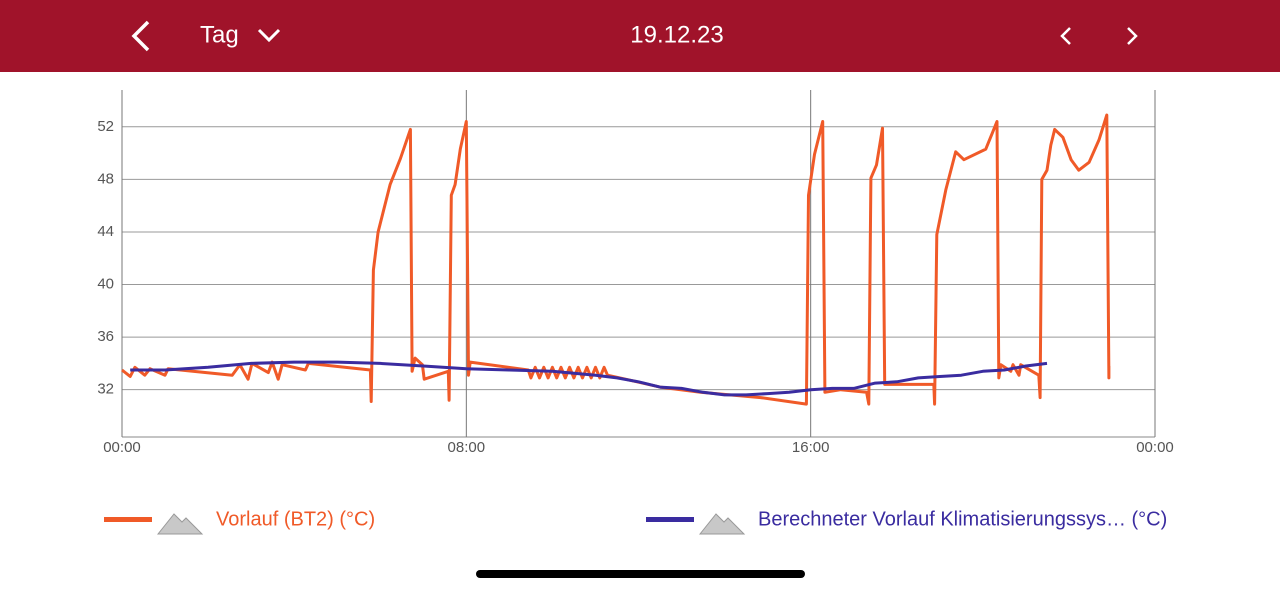 The height and width of the screenshot is (595, 1280). Describe the element at coordinates (467, 447) in the screenshot. I see `x-tick-label: 08:00` at that location.